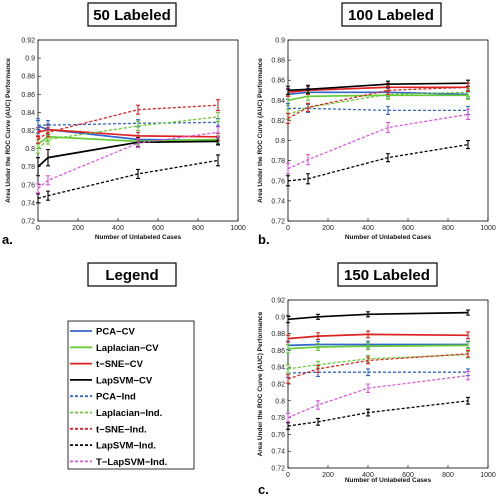  What do you see at coordinates (132, 15) in the screenshot?
I see `panel-title-a: 50 Labeled` at bounding box center [132, 15].